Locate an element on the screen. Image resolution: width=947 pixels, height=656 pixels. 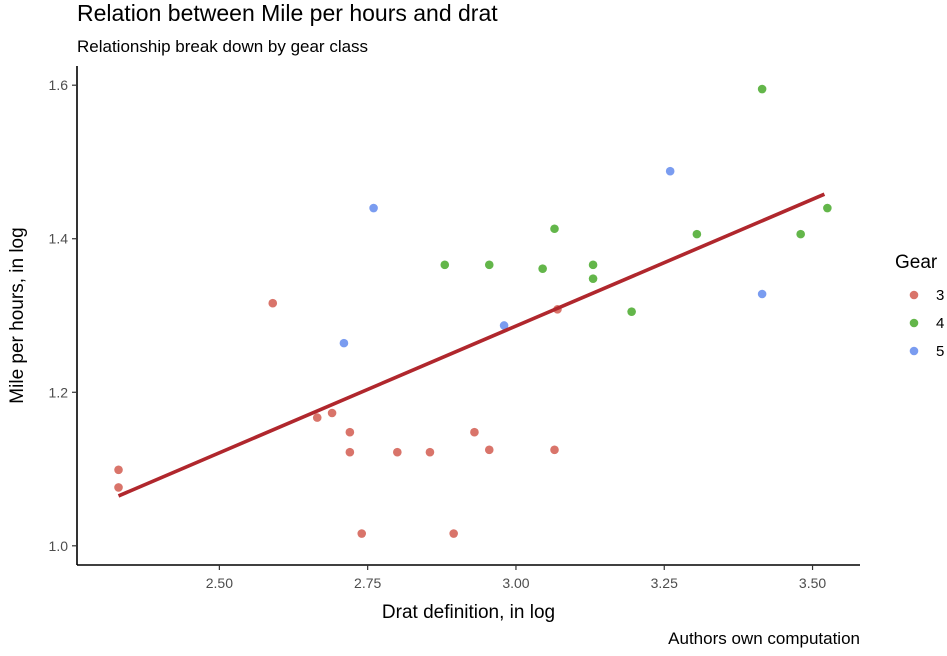
chart-title: Relation between Mile per hours and drat is located at coordinates (287, 13).